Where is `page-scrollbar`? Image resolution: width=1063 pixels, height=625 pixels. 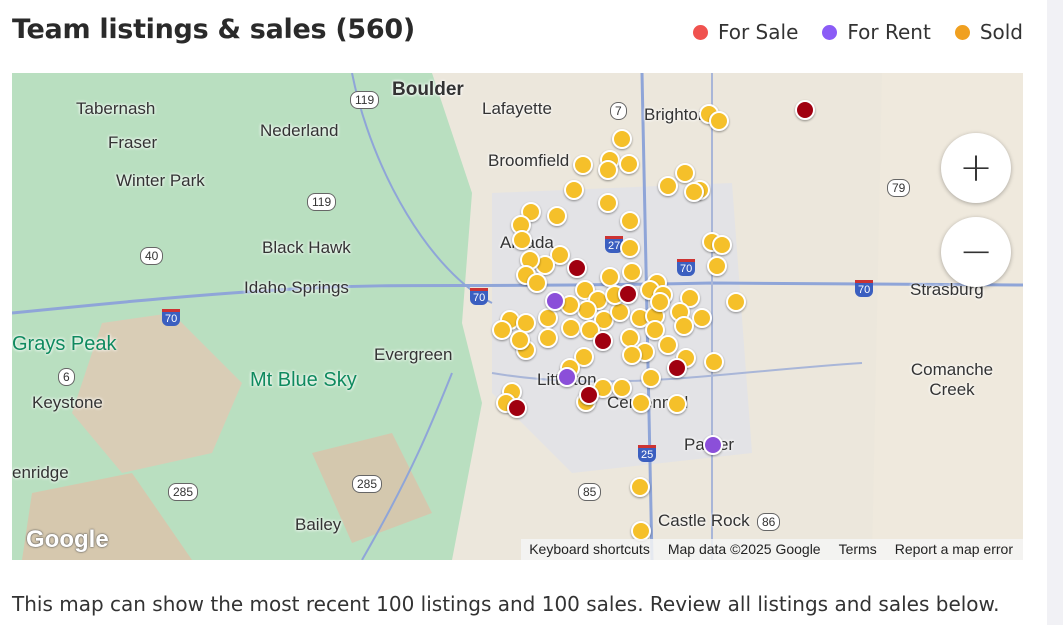
page-scrollbar is located at coordinates (1055, 312).